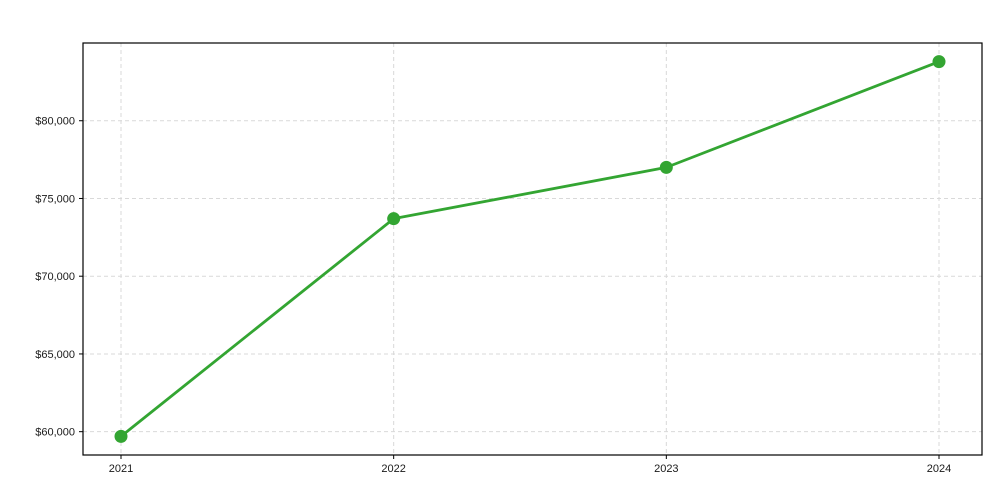 The height and width of the screenshot is (490, 989). Describe the element at coordinates (666, 469) in the screenshot. I see `x-tick-label: 2023` at that location.